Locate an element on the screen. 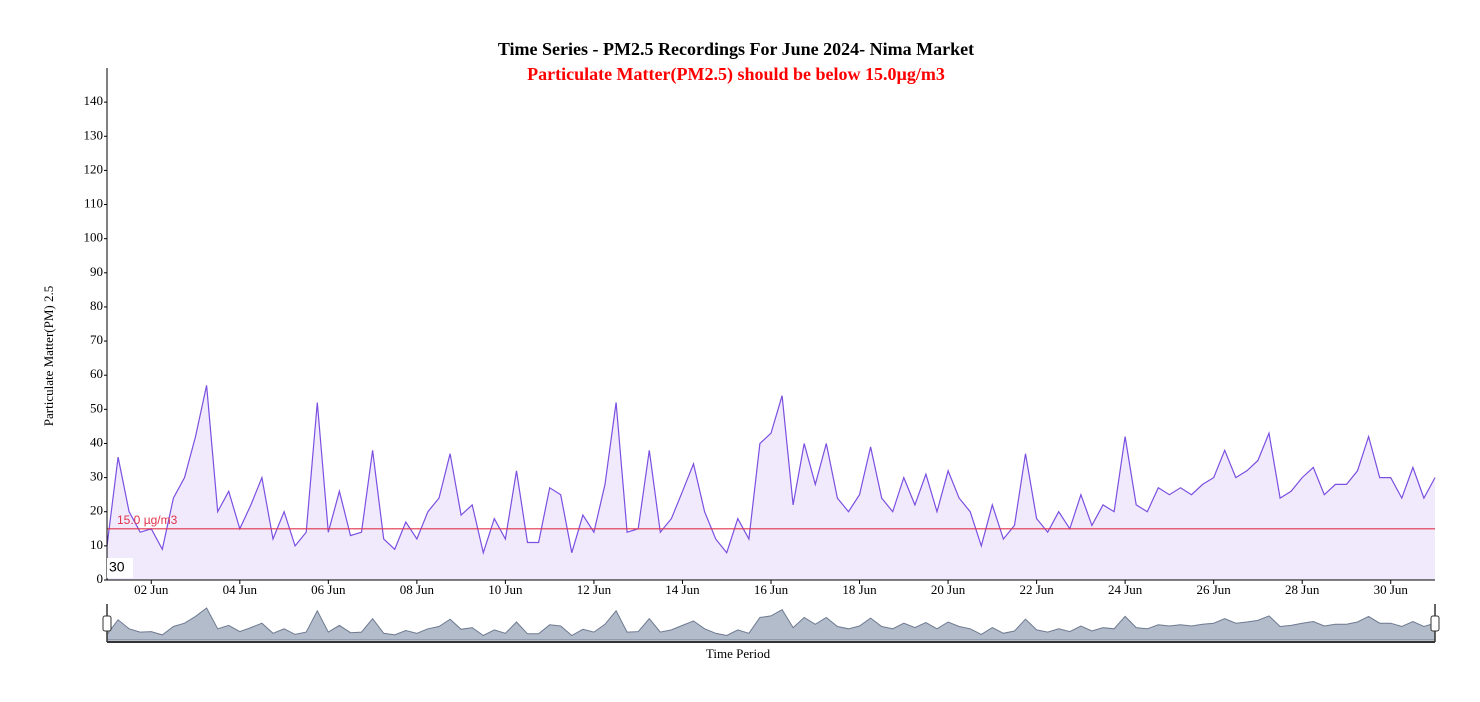 The width and height of the screenshot is (1480, 702). x-tick-label: 28 Jun is located at coordinates (1302, 589).